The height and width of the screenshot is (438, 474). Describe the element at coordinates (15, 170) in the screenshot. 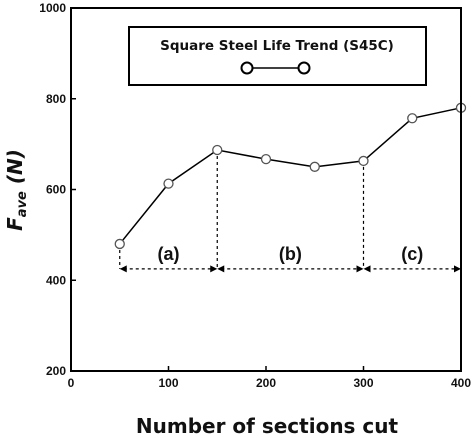

I see `y-axis-label-unit: (N)` at that location.